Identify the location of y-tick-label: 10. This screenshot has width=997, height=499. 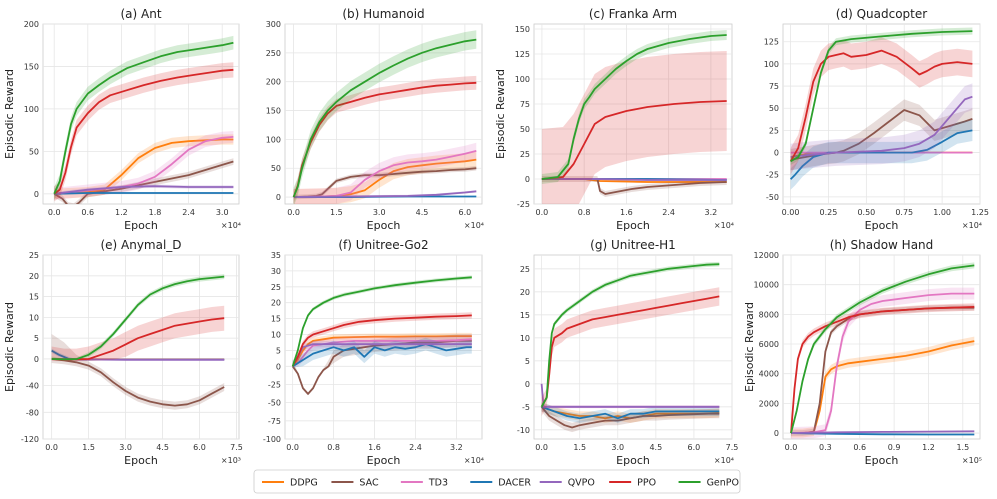
(525, 338).